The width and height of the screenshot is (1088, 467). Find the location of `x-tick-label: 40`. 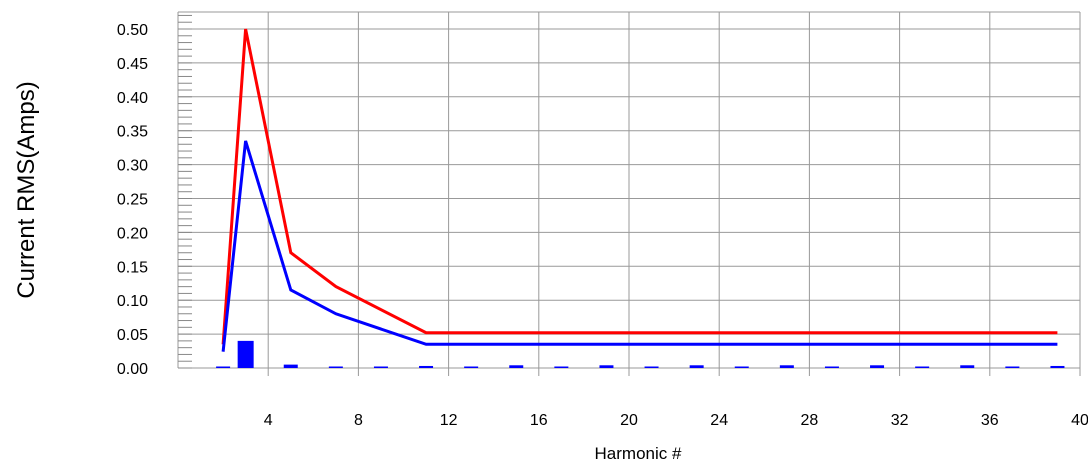

x-tick-label: 40 is located at coordinates (1079, 420).